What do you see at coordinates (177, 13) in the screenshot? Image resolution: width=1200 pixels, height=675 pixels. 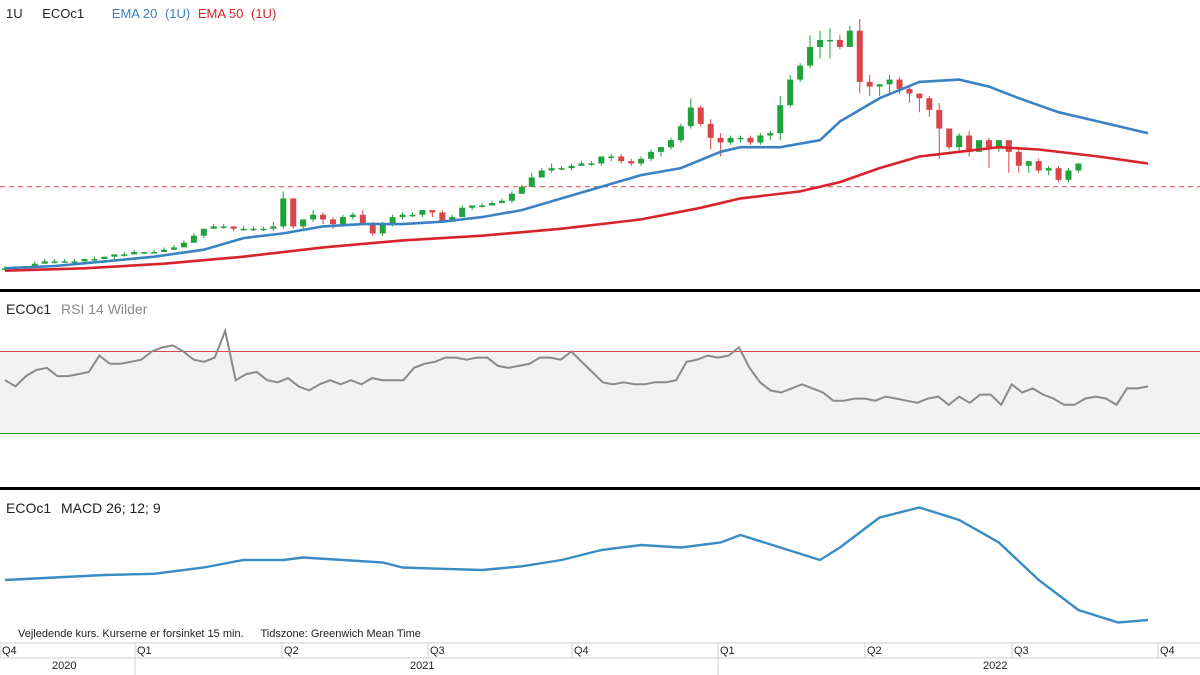 I see `ema20-interval: (1U)` at bounding box center [177, 13].